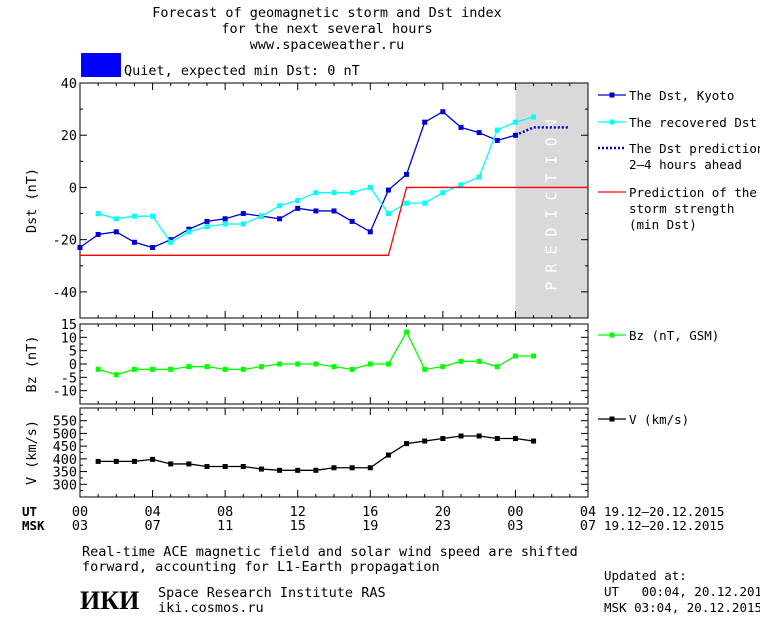 This screenshot has width=760, height=620. I want to click on legend-entry: The Dst, Kyoto, so click(666, 95).